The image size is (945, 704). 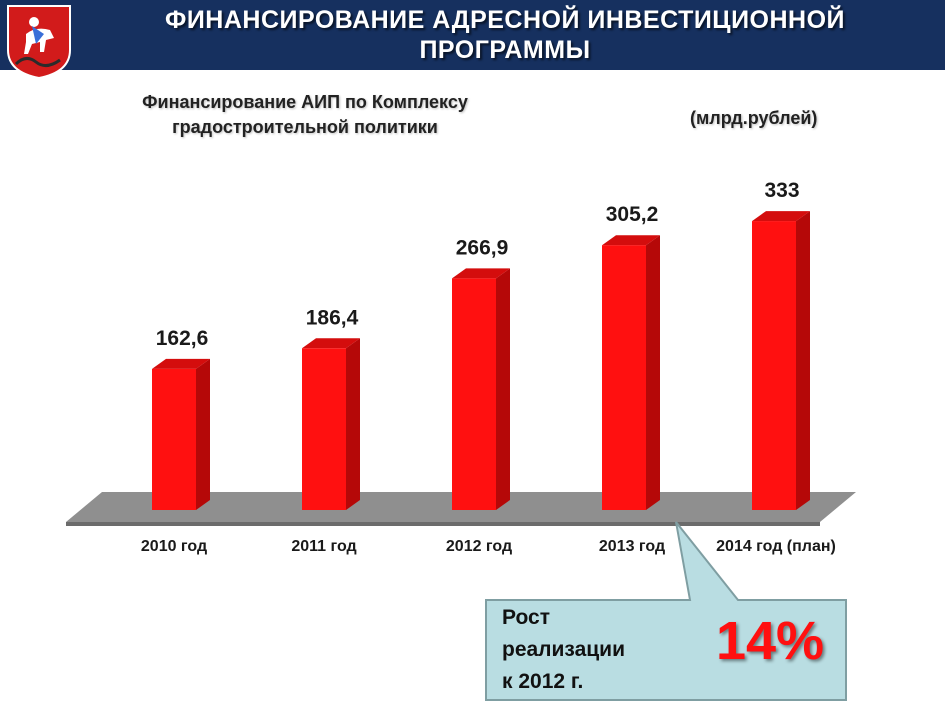 I want to click on callout-label: Рост реализации к 2012 г., so click(x=587, y=650).